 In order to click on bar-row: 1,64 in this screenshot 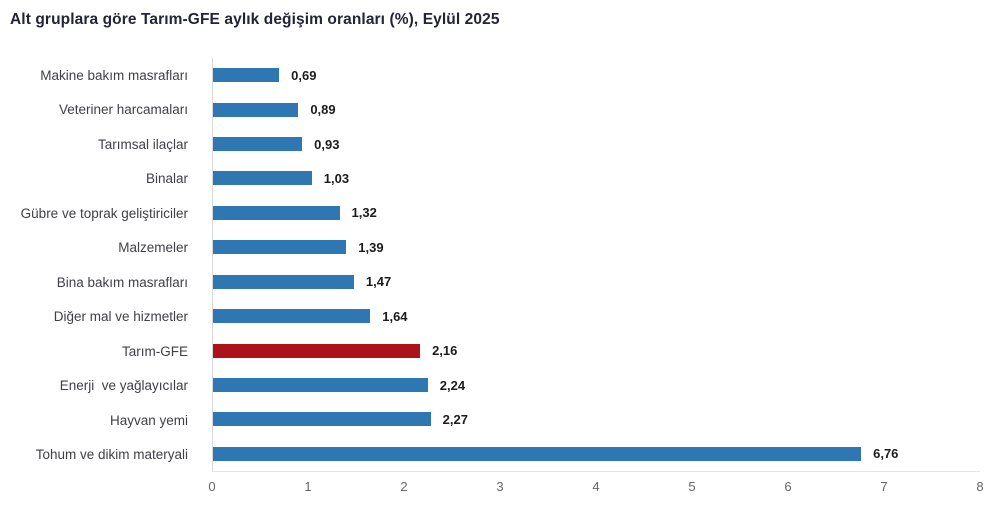, I will do `click(596, 316)`.